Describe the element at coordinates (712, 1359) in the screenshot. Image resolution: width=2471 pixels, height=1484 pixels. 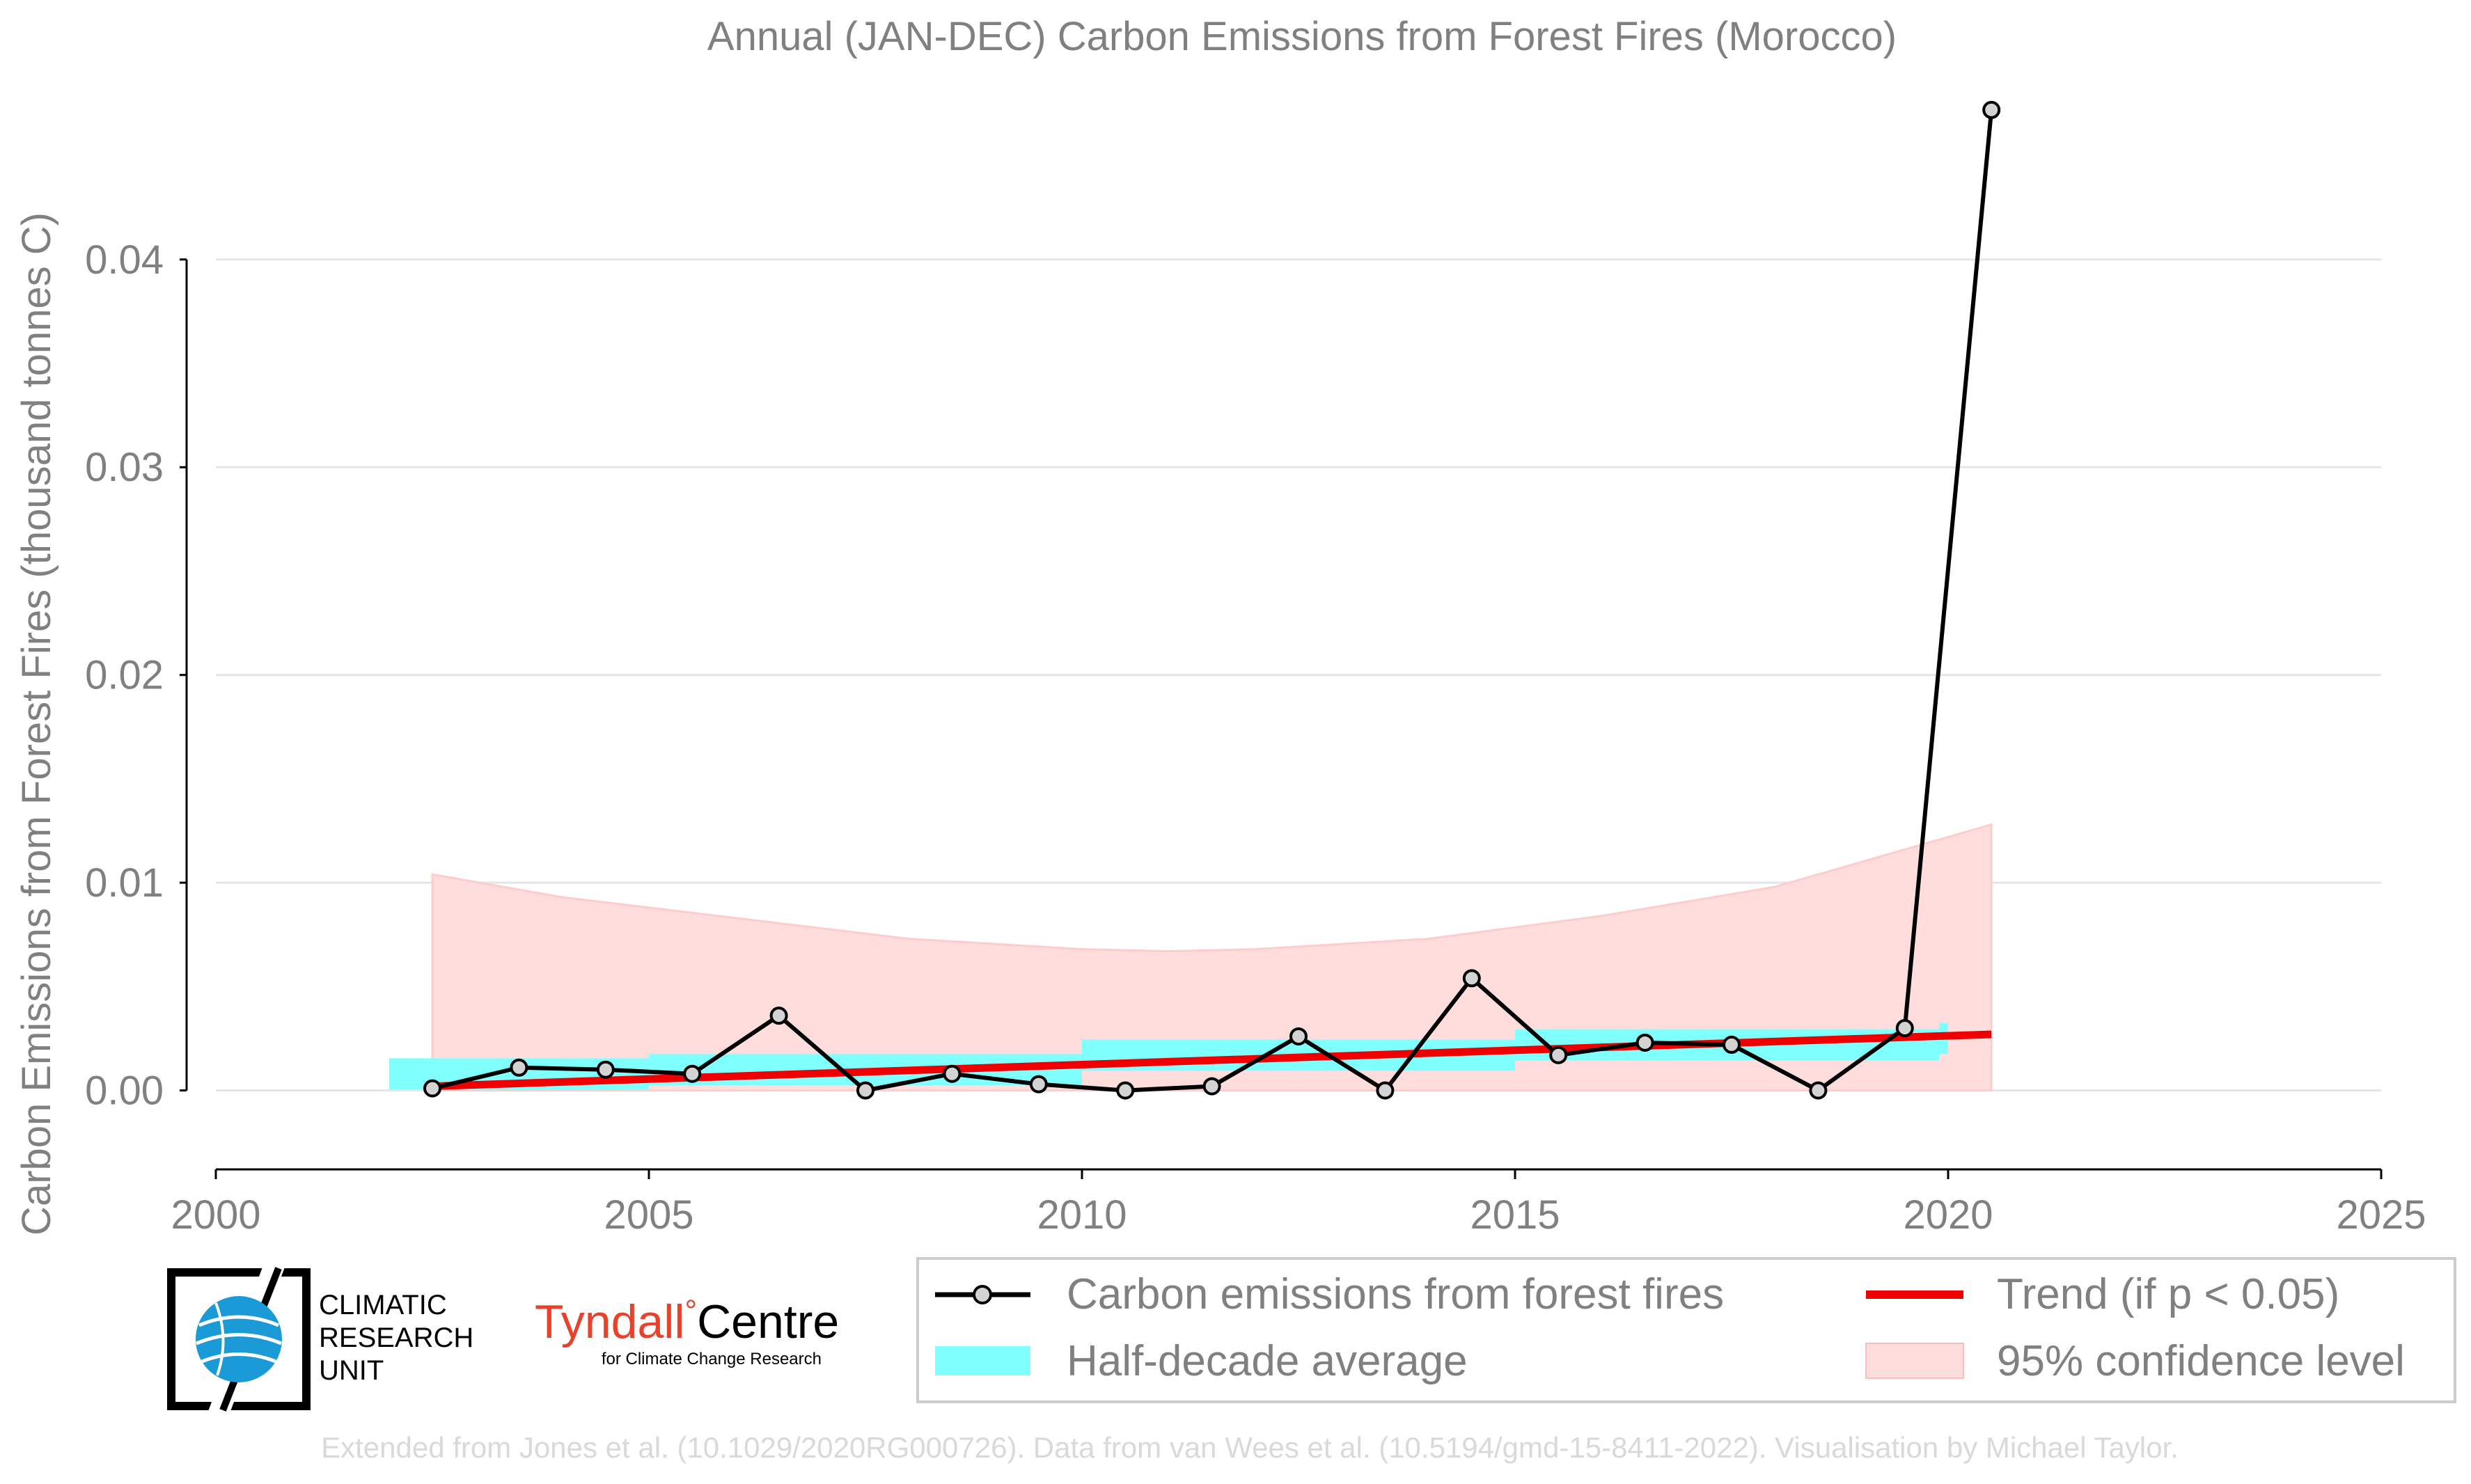
I see `tyndall-logo-subtitle: for Climate Change Research` at that location.